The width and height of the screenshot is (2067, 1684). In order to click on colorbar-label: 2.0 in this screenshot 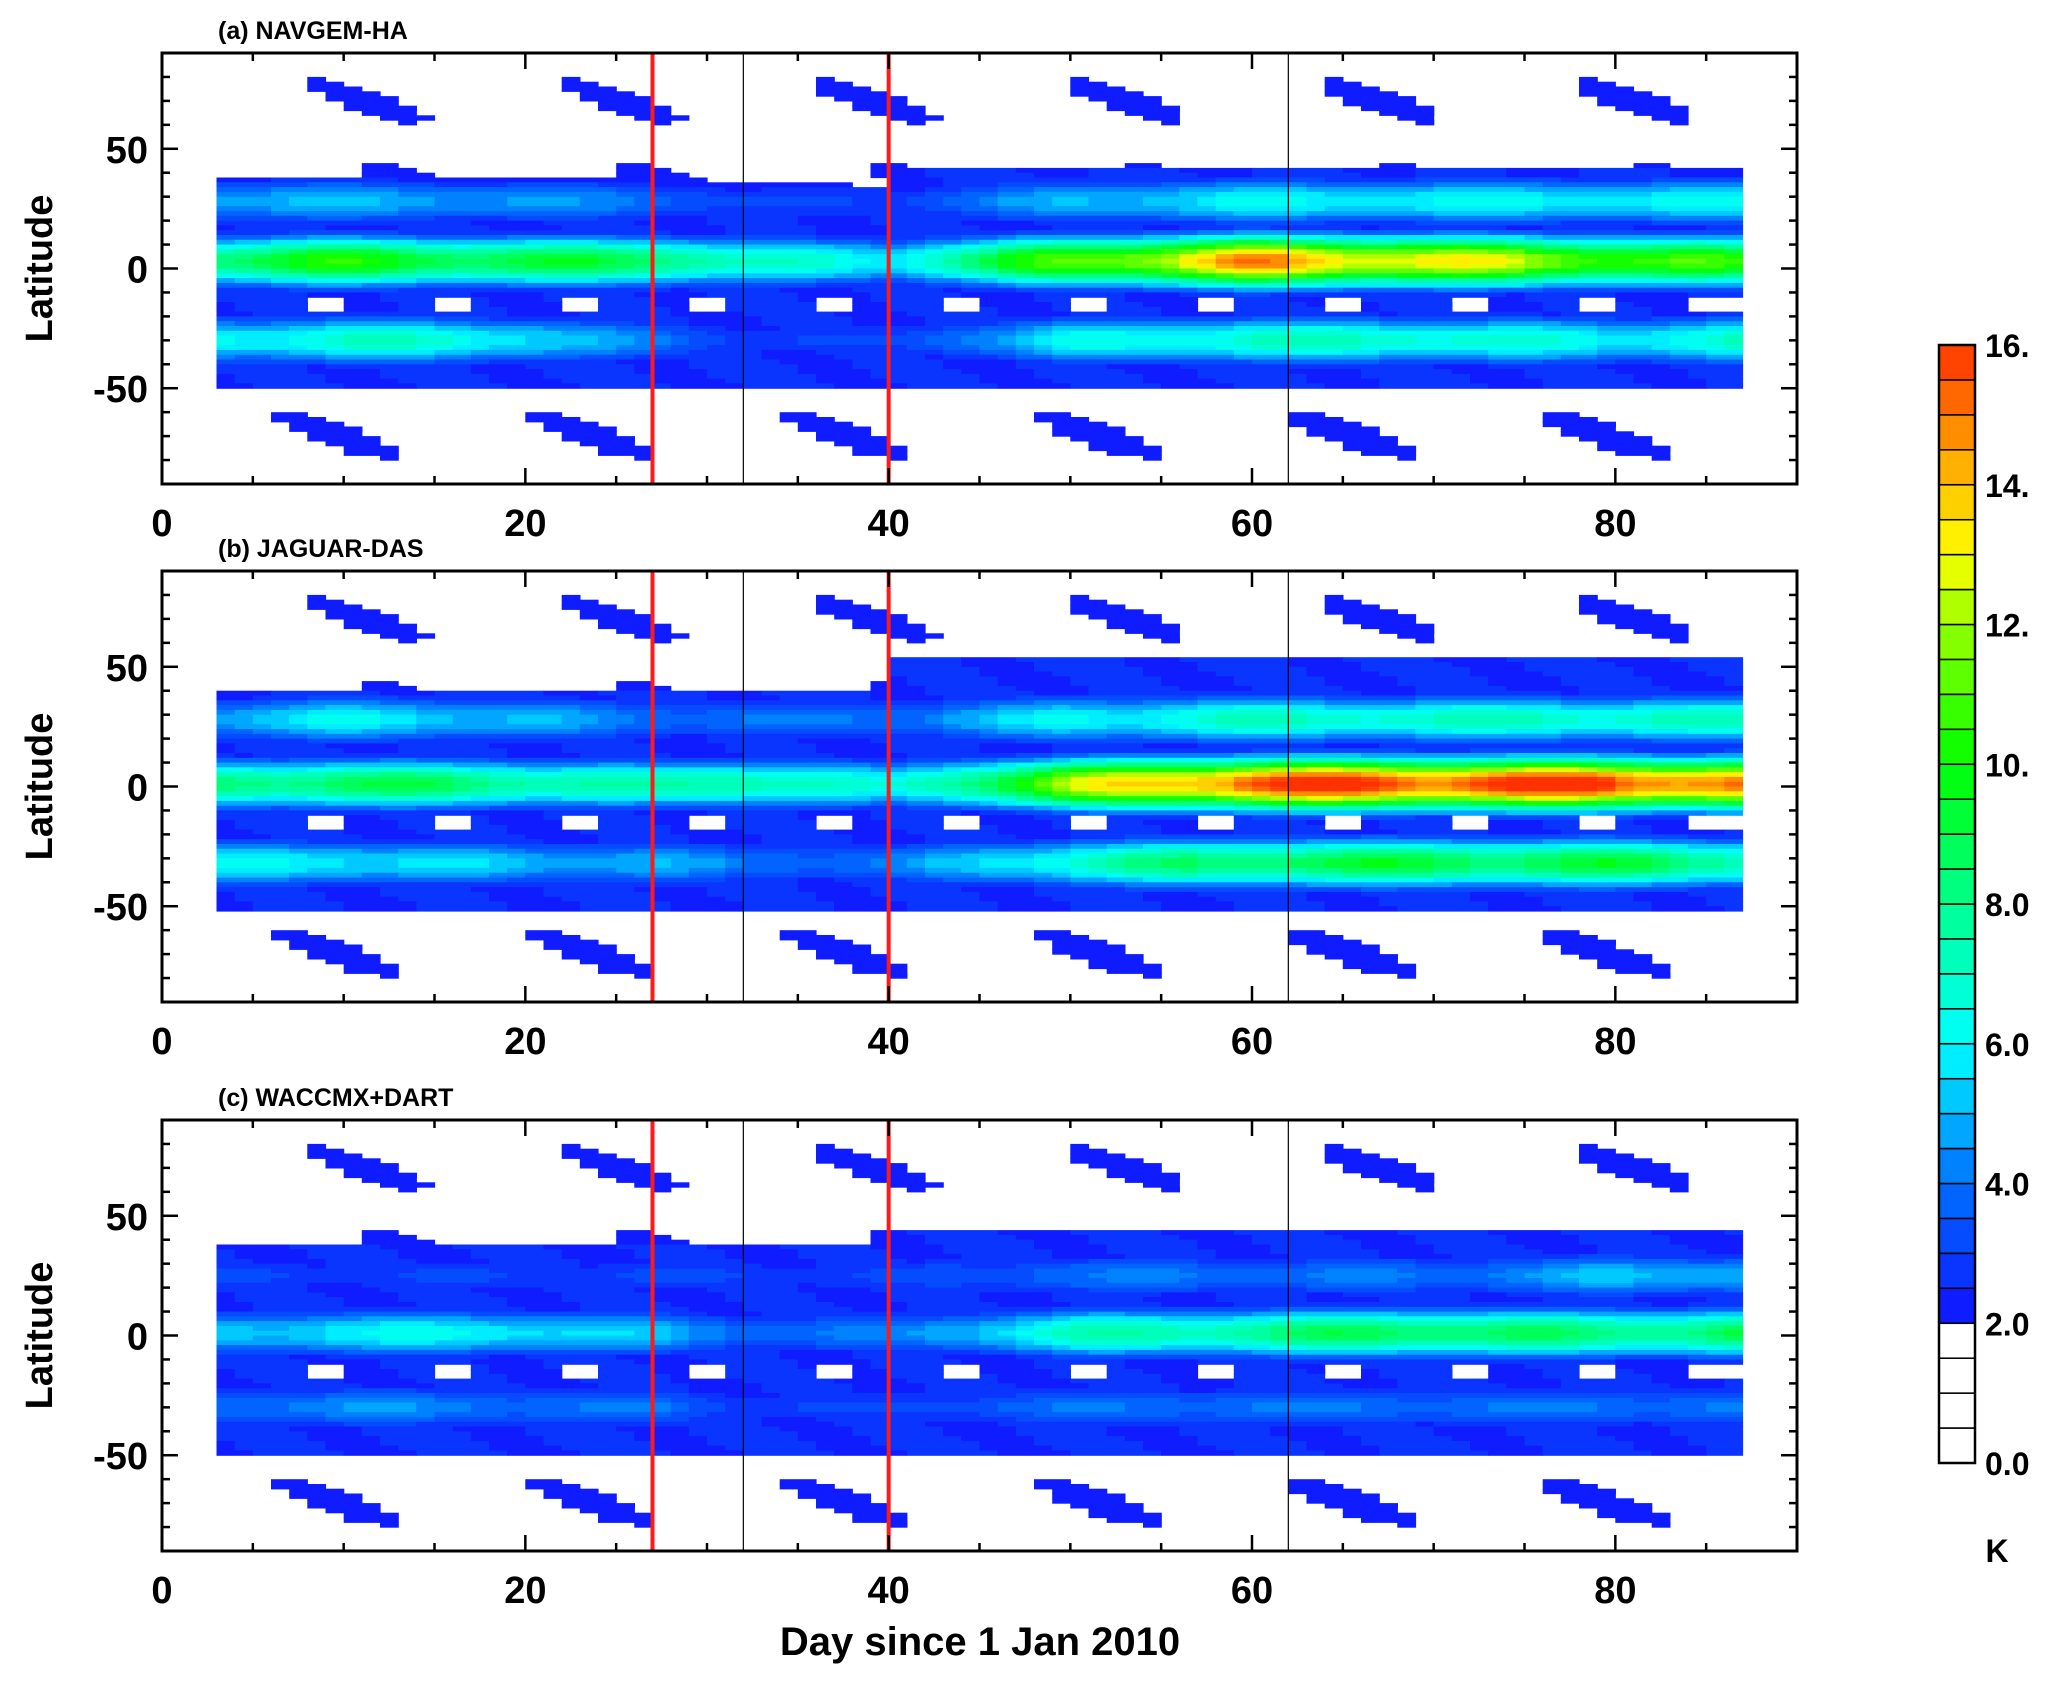, I will do `click(2007, 1324)`.